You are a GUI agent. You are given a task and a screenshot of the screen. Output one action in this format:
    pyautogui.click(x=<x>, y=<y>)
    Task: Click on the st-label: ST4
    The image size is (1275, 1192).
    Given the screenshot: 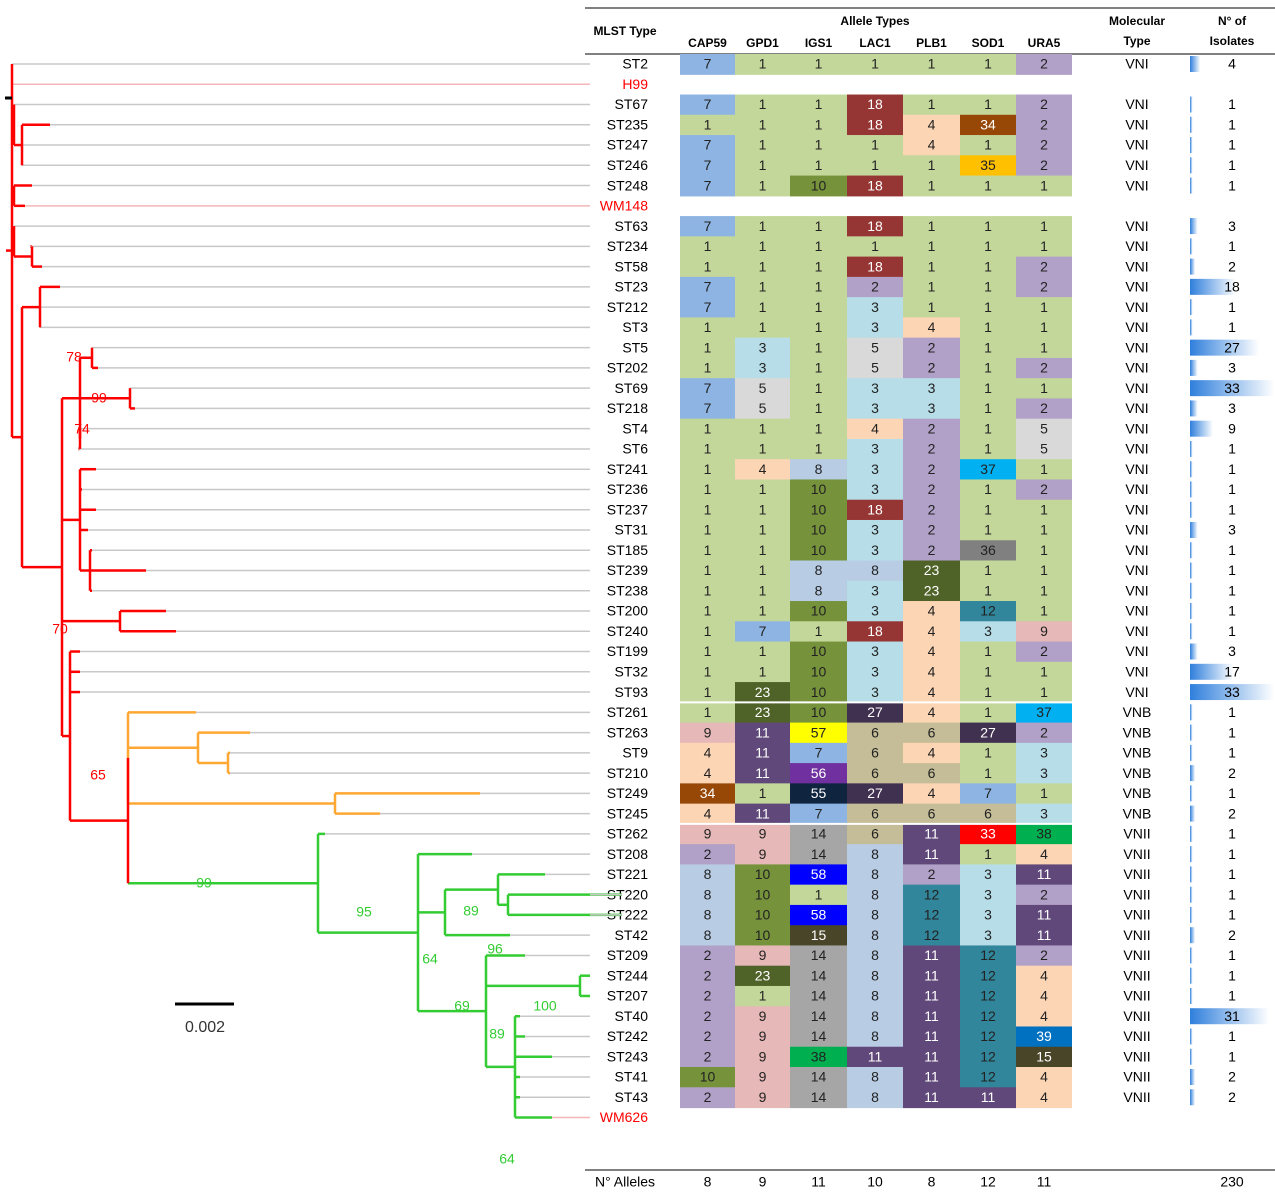 What is the action you would take?
    pyautogui.click(x=635, y=428)
    